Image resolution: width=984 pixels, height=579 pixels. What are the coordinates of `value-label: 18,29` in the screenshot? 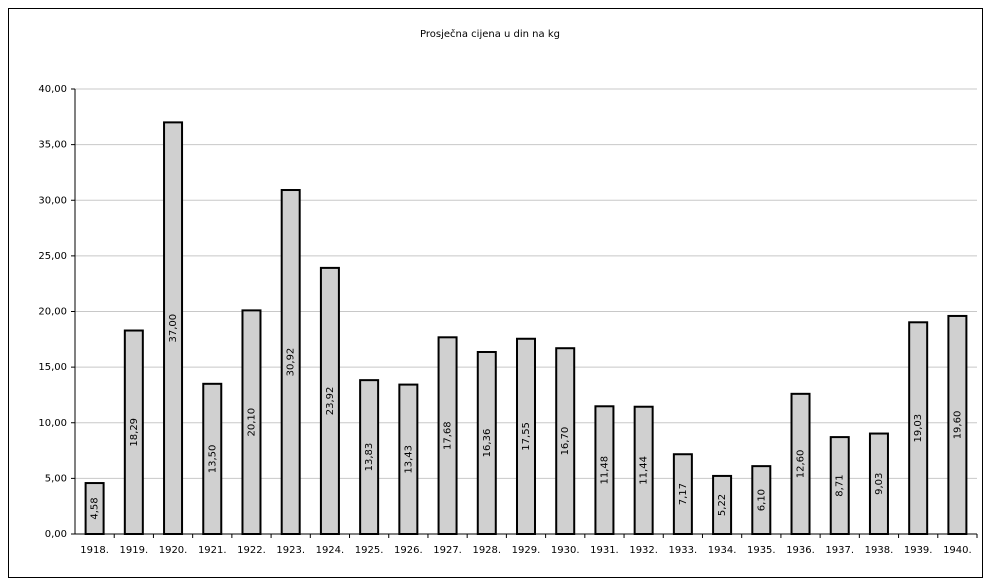 It's located at (134, 432).